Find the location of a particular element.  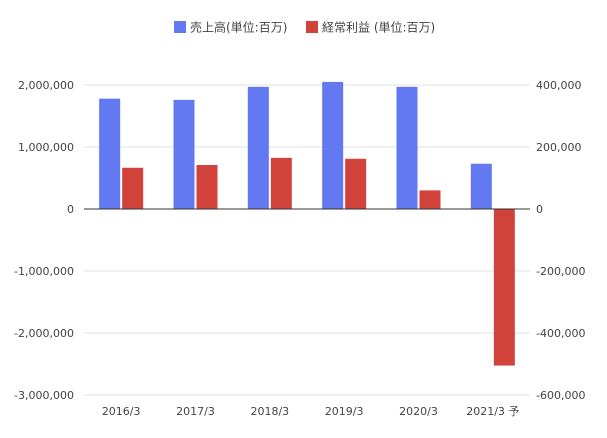

legend-swatch-sales is located at coordinates (180, 27).